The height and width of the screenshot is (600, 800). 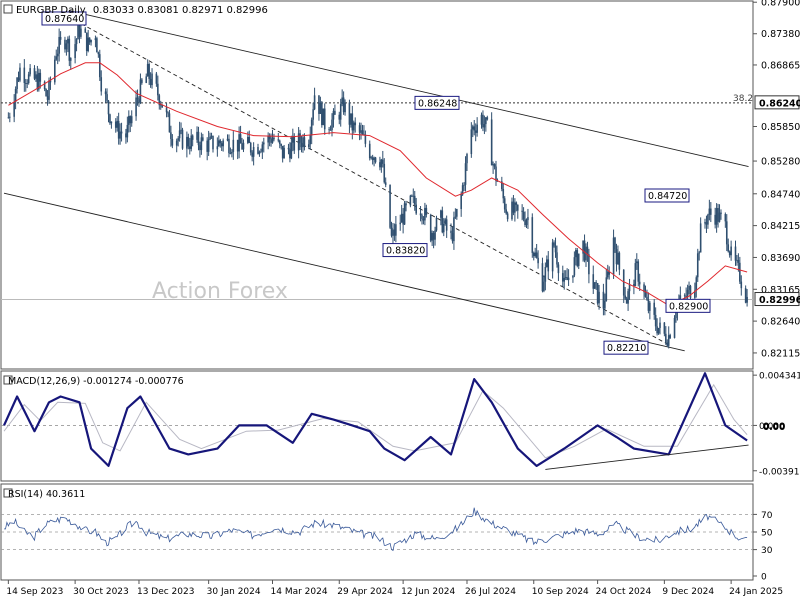 What do you see at coordinates (780, 353) in the screenshot?
I see `price-axis-label: 0.82115` at bounding box center [780, 353].